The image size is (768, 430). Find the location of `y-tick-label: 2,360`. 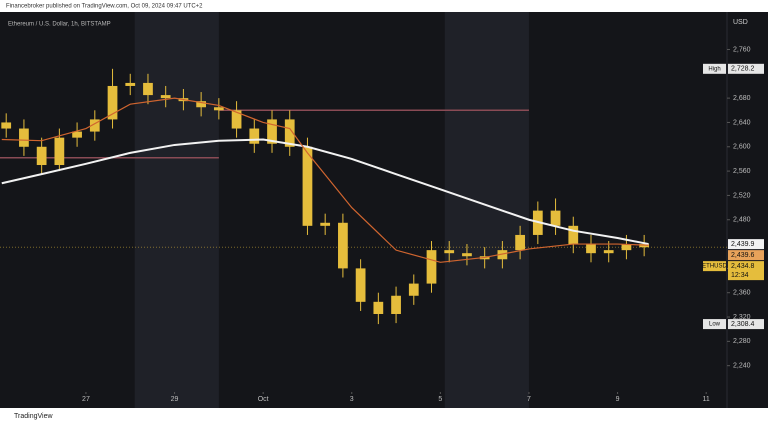

y-tick-label: 2,360 is located at coordinates (742, 293).